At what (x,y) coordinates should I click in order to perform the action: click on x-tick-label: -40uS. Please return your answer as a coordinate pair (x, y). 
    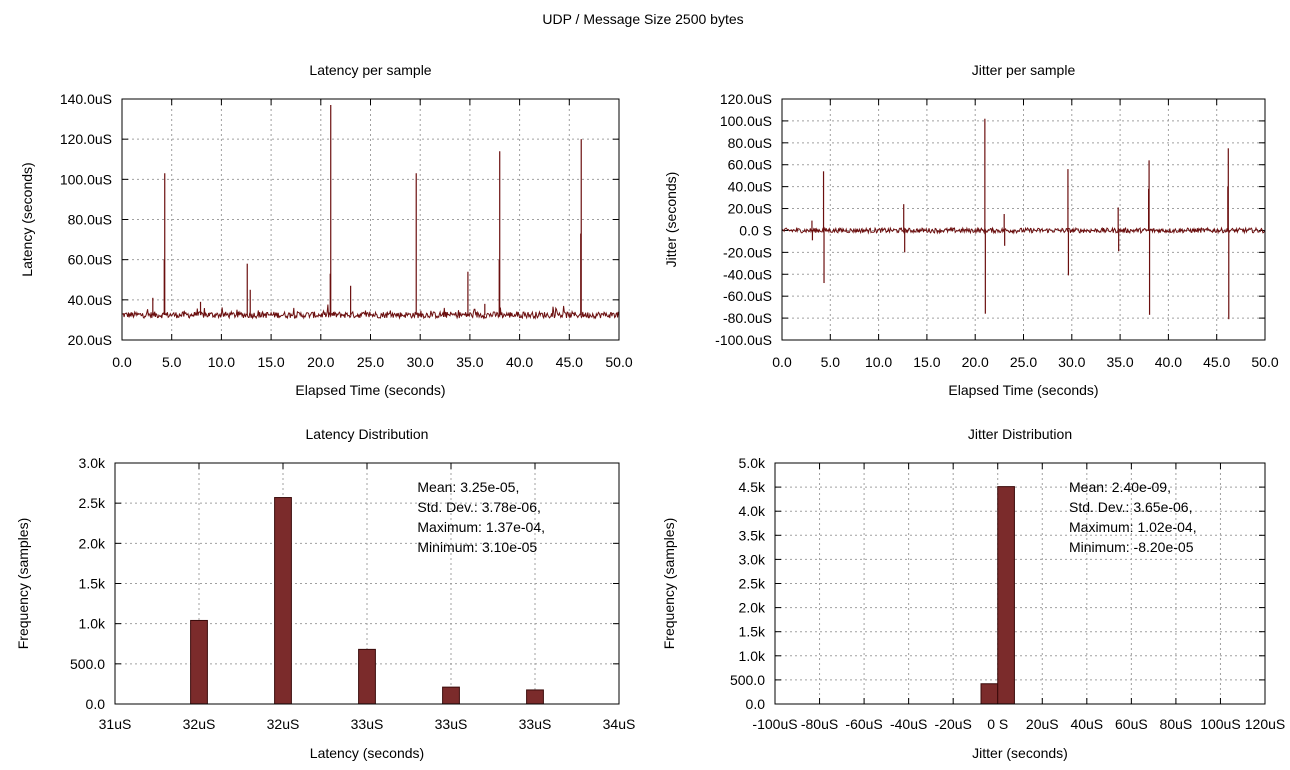
    Looking at the image, I should click on (908, 724).